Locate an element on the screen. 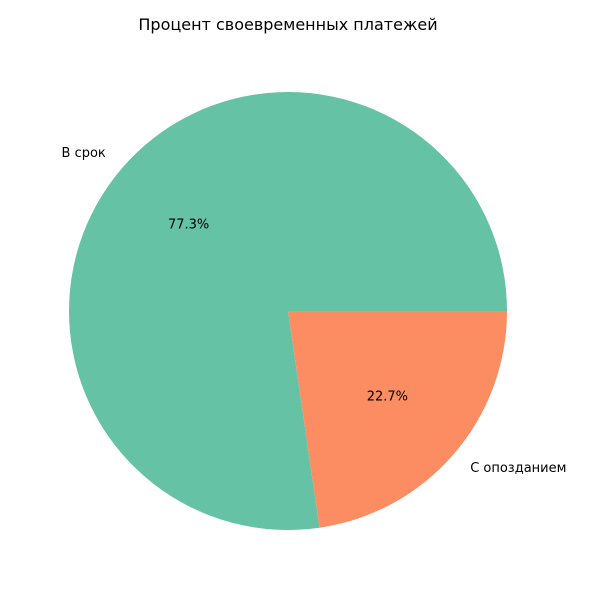  pie-percent-label-0: 77.3% is located at coordinates (188, 225).